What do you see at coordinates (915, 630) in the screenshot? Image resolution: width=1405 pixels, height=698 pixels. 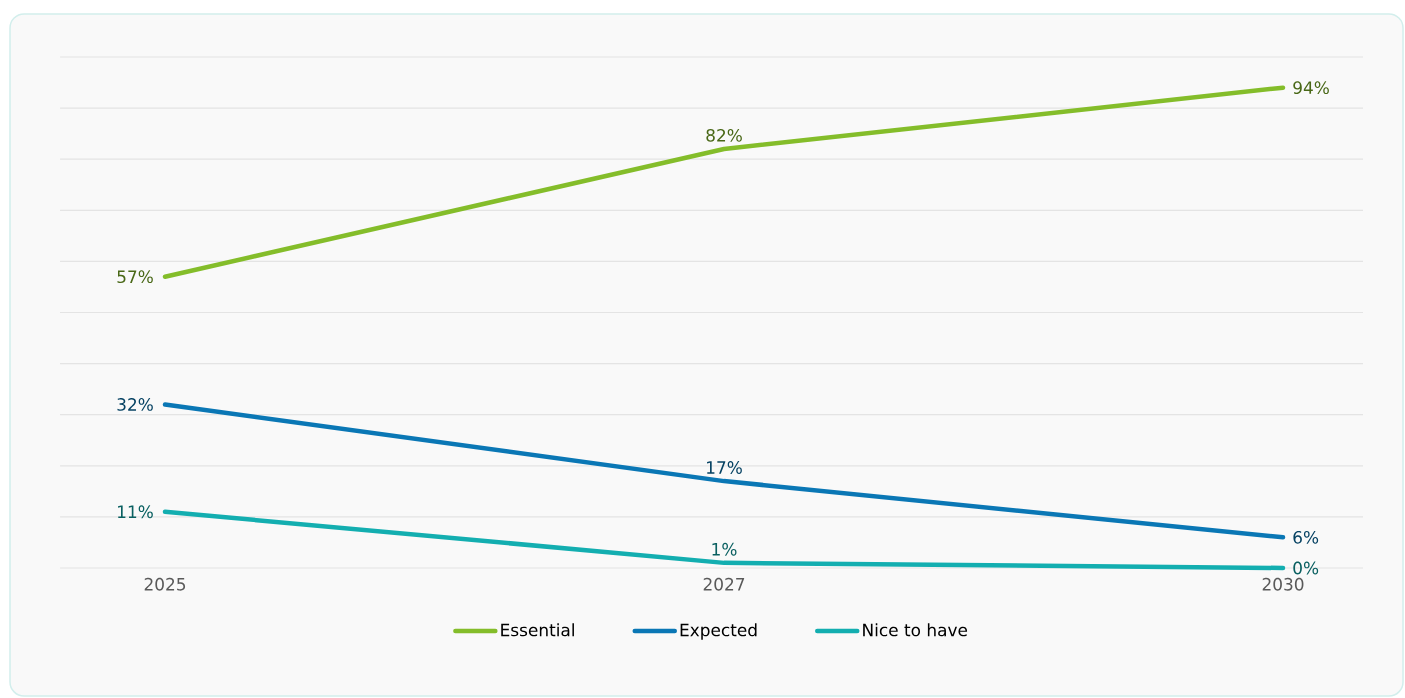 I see `legend-label: Nice to have` at bounding box center [915, 630].